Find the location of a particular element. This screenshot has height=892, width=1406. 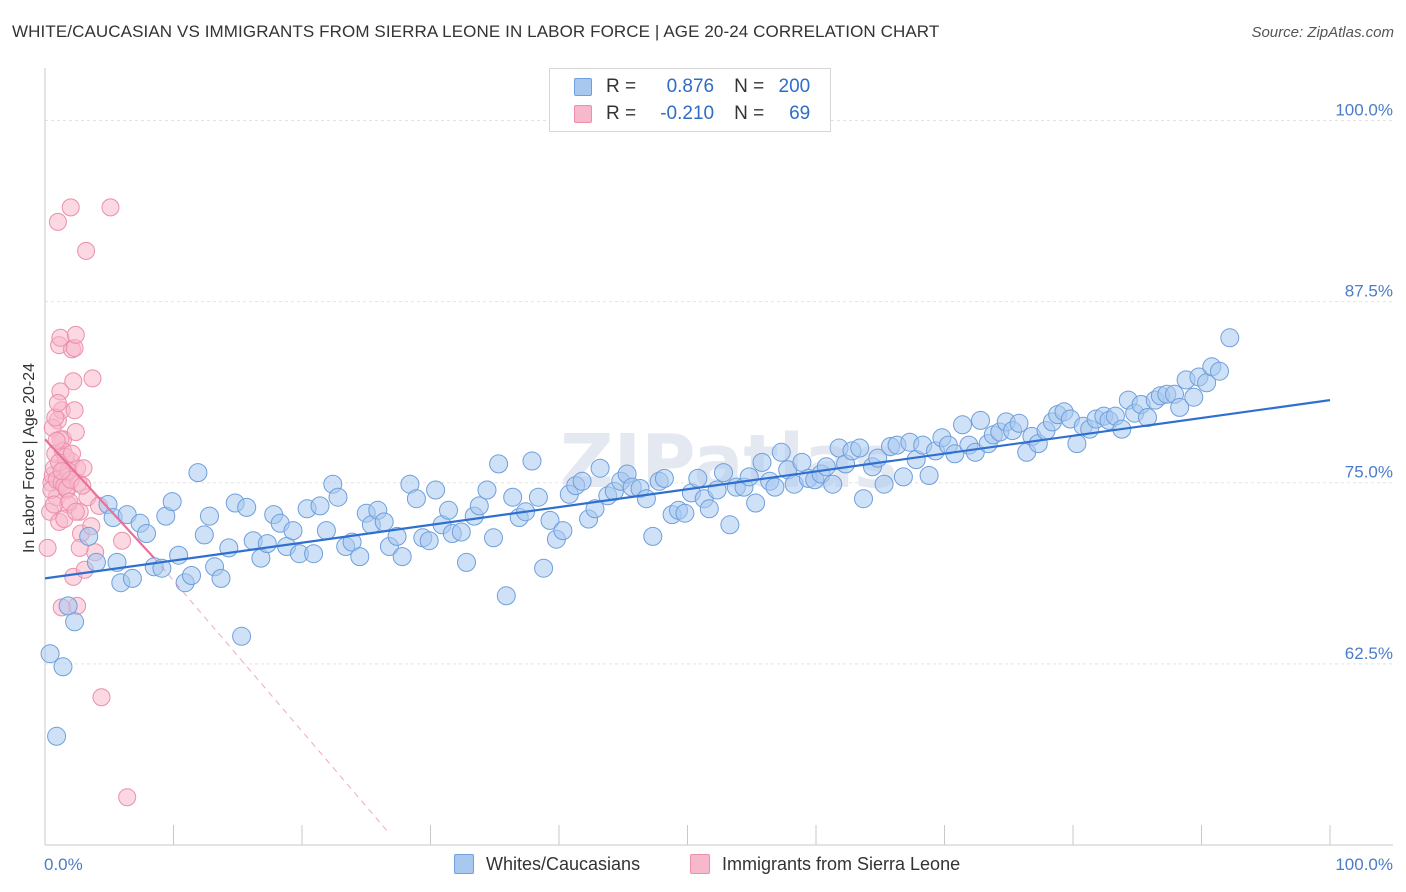

x-tick-labels: 0.0% 100.0% is located at coordinates (718, 864).